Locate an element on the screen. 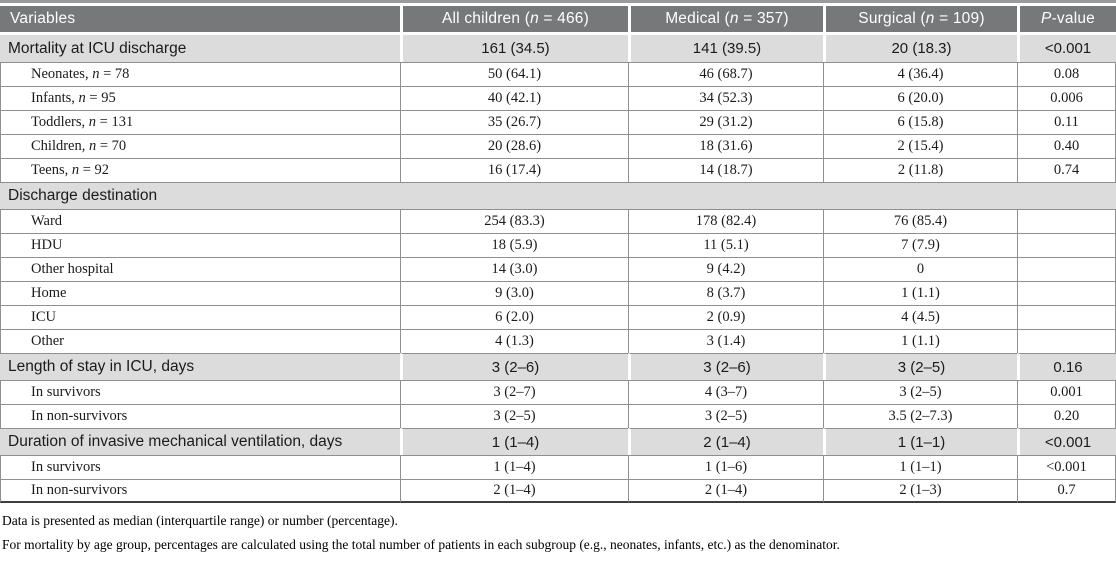 The height and width of the screenshot is (587, 1116). value-cell-surgical: 1 (1.1) is located at coordinates (920, 293).